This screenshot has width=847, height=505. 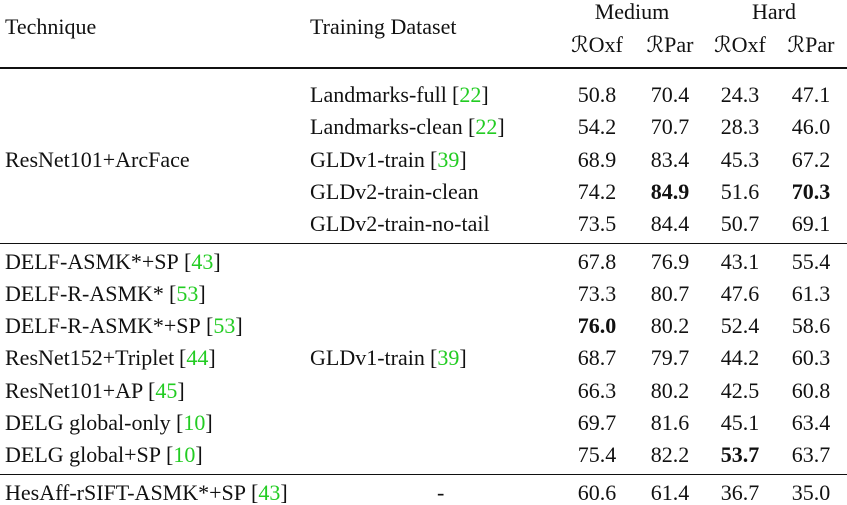 What do you see at coordinates (597, 326) in the screenshot?
I see `value: 76.0` at bounding box center [597, 326].